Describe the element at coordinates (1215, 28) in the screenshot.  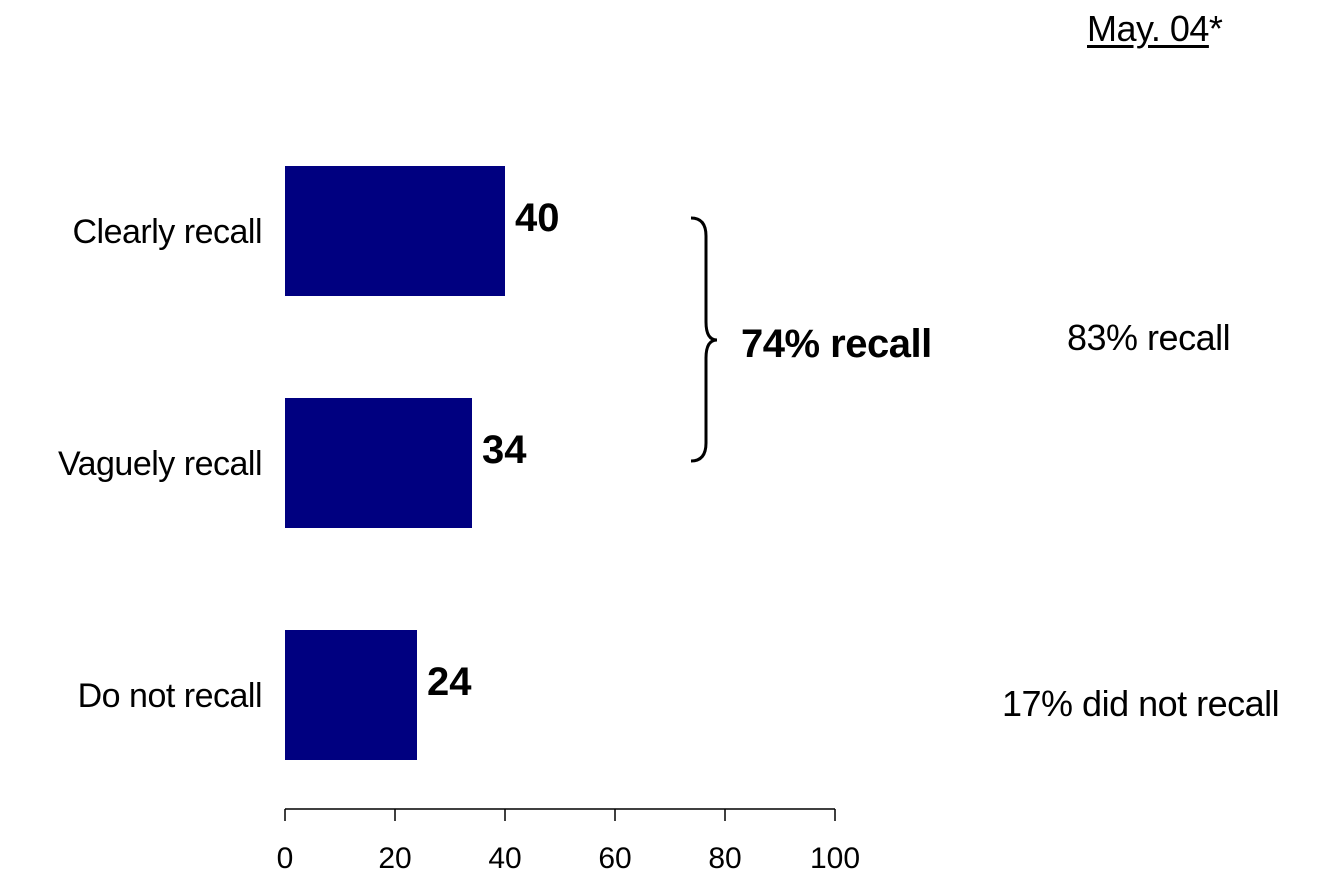
I see `footnote-mark: *` at that location.